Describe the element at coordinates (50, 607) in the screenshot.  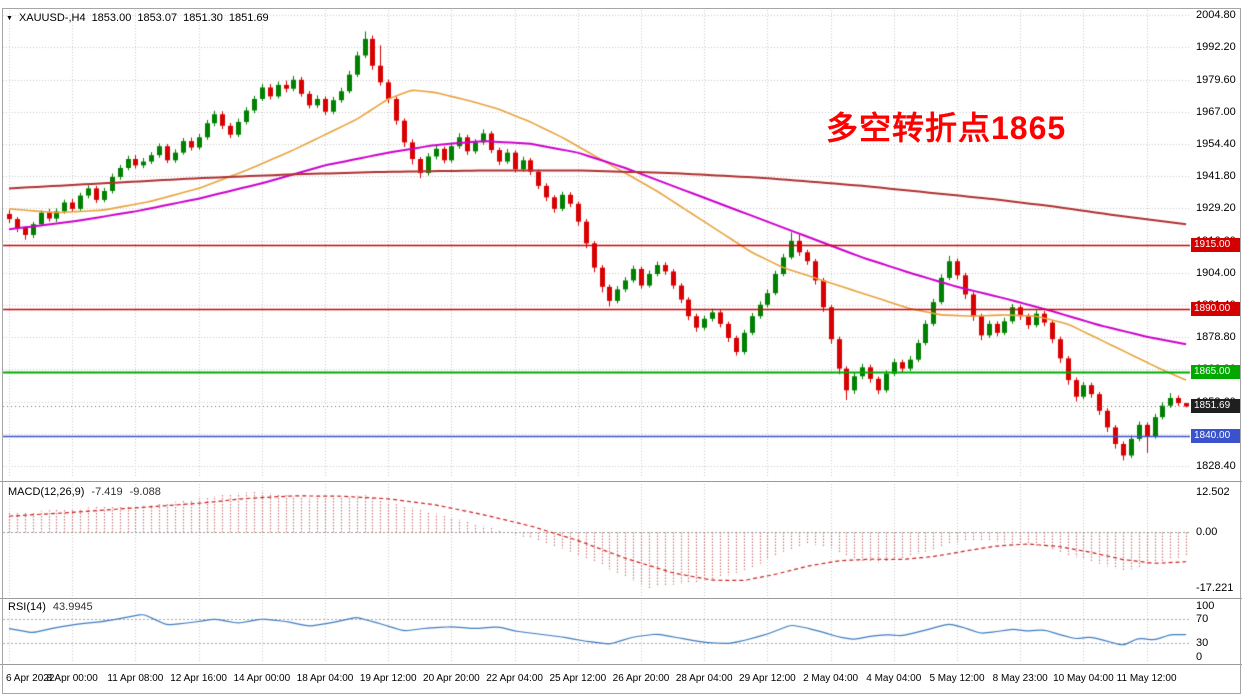
I see `rsi-label: RSI(14) 43.9945` at that location.